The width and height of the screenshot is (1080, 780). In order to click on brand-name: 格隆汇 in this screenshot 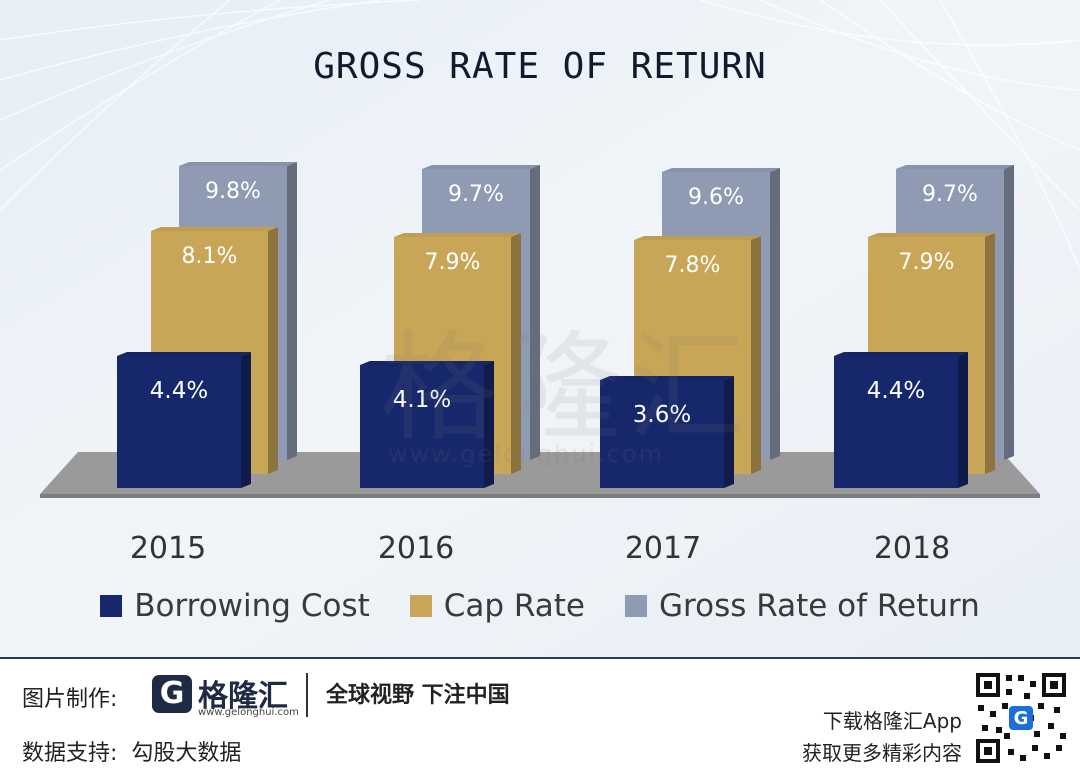, I will do `click(243, 696)`.